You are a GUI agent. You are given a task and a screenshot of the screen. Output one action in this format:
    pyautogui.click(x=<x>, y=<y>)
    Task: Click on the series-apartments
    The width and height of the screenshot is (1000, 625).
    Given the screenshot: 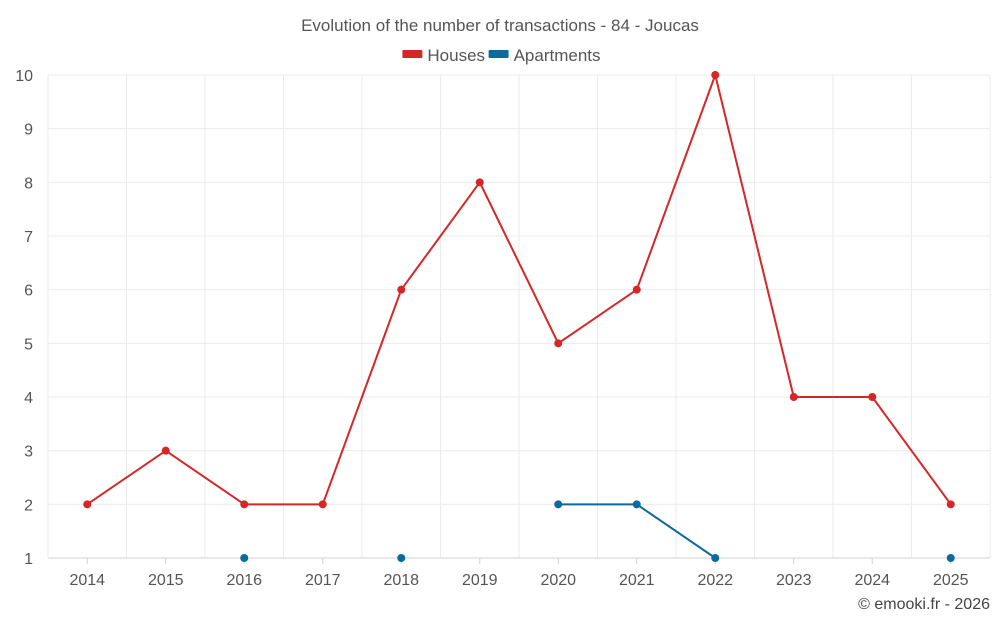 What is the action you would take?
    pyautogui.click(x=597, y=531)
    